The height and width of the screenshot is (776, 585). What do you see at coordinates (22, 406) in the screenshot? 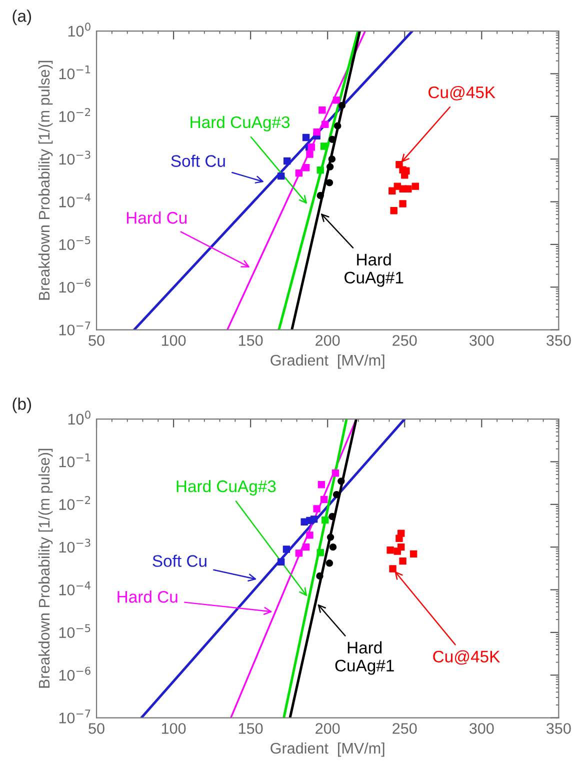
I see `chart-title: (b)` at bounding box center [22, 406].